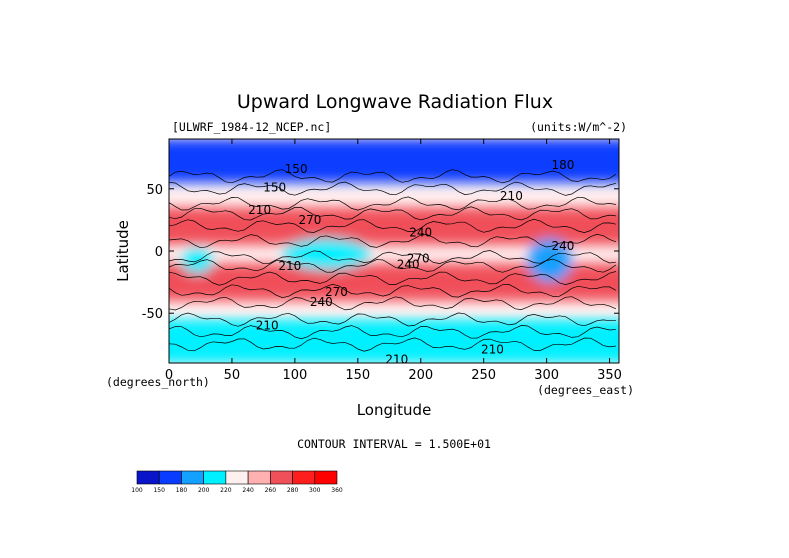 This screenshot has height=558, width=789. I want to click on x-axis-label: Longitude, so click(394, 410).